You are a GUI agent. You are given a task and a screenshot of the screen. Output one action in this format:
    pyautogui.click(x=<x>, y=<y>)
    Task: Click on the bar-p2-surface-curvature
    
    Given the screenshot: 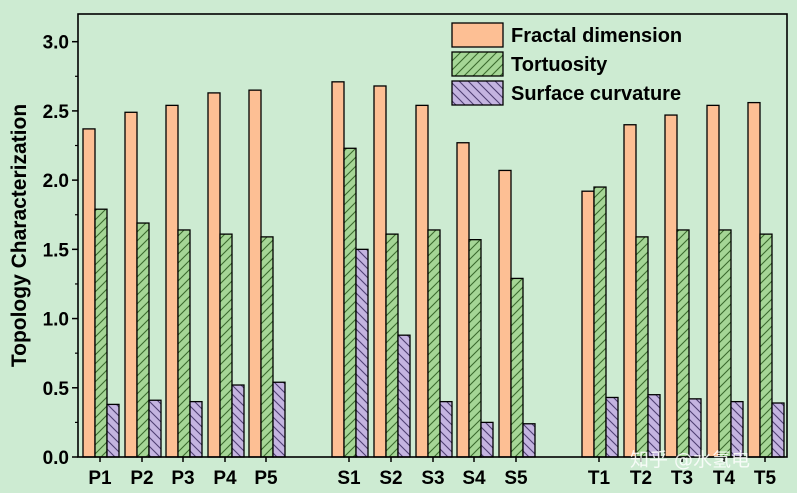 What is the action you would take?
    pyautogui.click(x=155, y=428)
    